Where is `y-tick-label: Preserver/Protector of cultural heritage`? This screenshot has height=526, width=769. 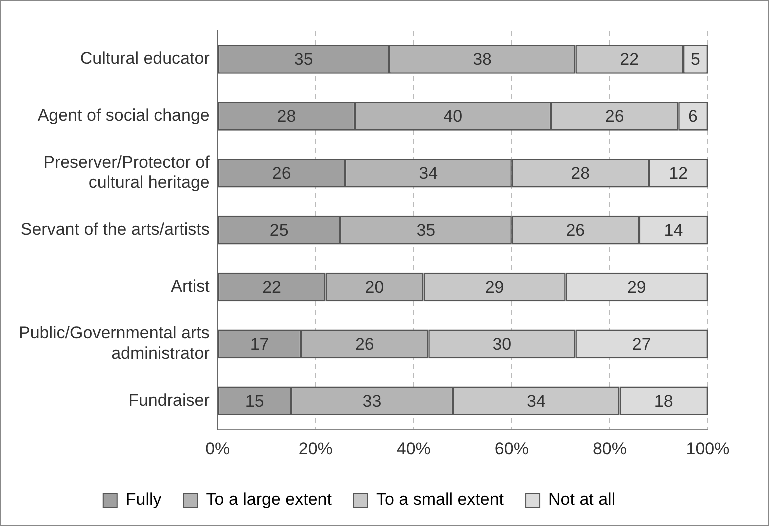
y-tick-label: Preserver/Protector of cultural heritage is located at coordinates (127, 172).